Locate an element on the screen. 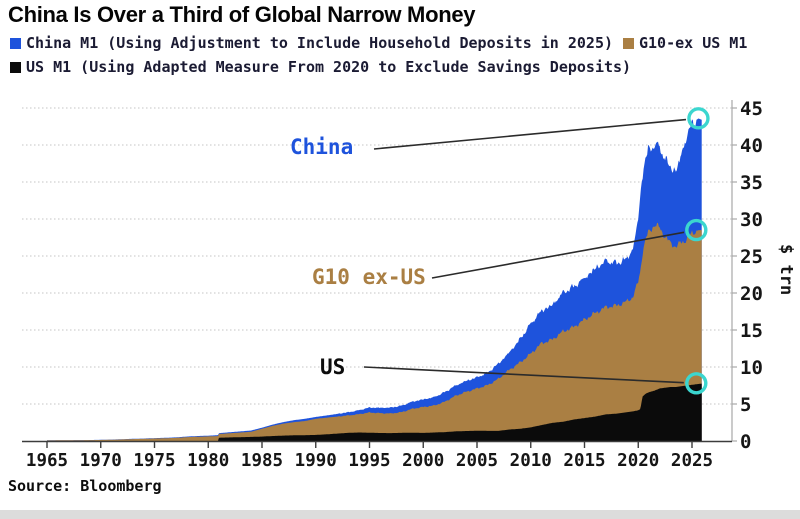 The width and height of the screenshot is (800, 519). x-tick-label: 1995 is located at coordinates (369, 461).